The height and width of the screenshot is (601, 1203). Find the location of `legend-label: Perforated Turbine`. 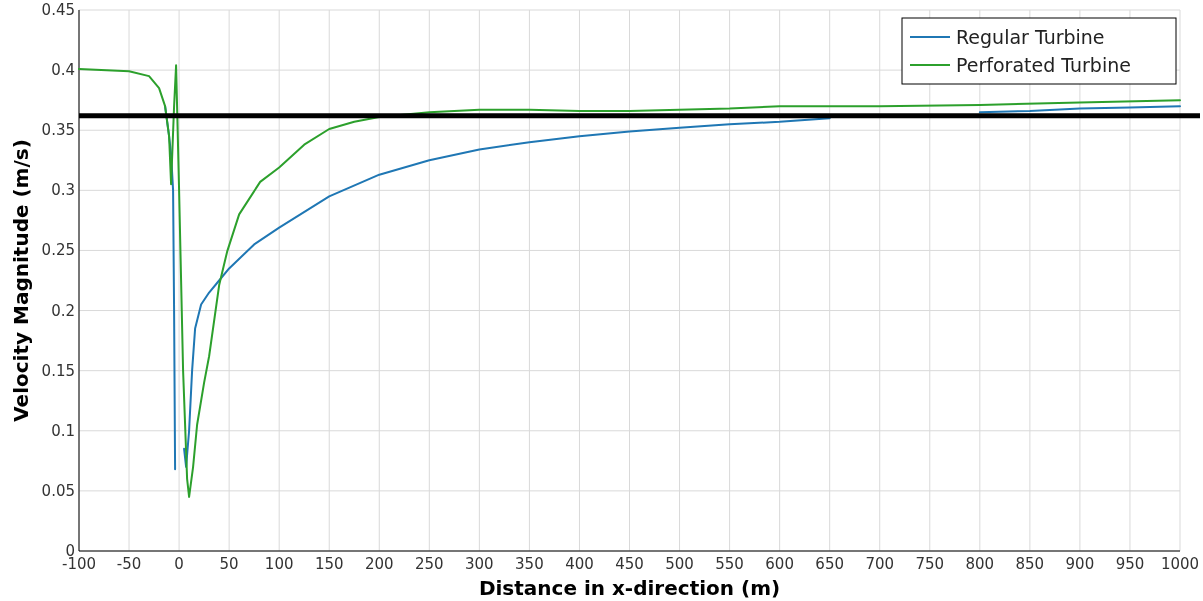

legend-label: Perforated Turbine is located at coordinates (1043, 65).